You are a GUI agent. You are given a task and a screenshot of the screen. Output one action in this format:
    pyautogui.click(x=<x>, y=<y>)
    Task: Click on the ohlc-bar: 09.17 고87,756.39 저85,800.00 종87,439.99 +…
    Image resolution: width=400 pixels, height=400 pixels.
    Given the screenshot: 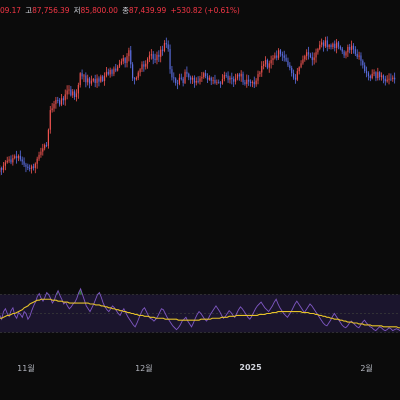 What is the action you would take?
    pyautogui.click(x=121, y=10)
    